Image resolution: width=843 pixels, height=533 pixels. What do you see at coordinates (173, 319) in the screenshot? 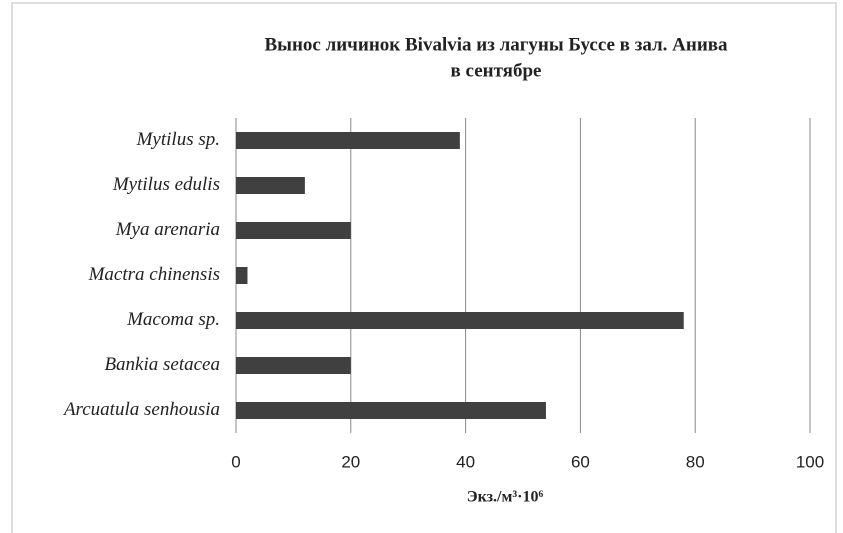
I see `y-tick-label: Macoma sp.` at bounding box center [173, 319].